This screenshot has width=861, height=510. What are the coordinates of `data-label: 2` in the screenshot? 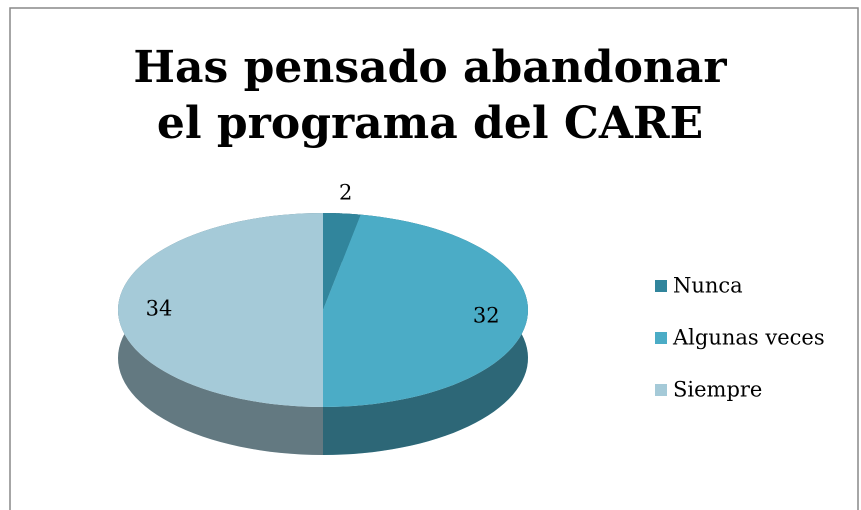 It's located at (345, 193).